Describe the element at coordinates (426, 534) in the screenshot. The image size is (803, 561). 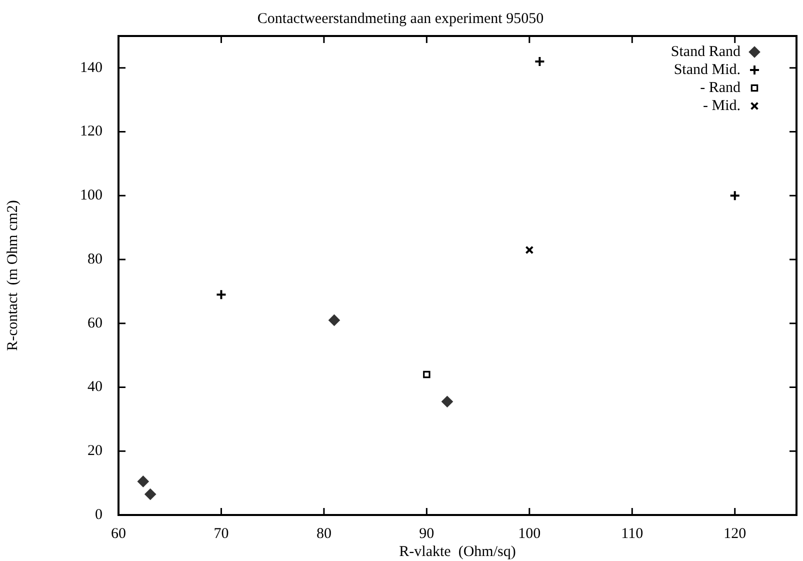
I see `x-tick-label: 90` at that location.